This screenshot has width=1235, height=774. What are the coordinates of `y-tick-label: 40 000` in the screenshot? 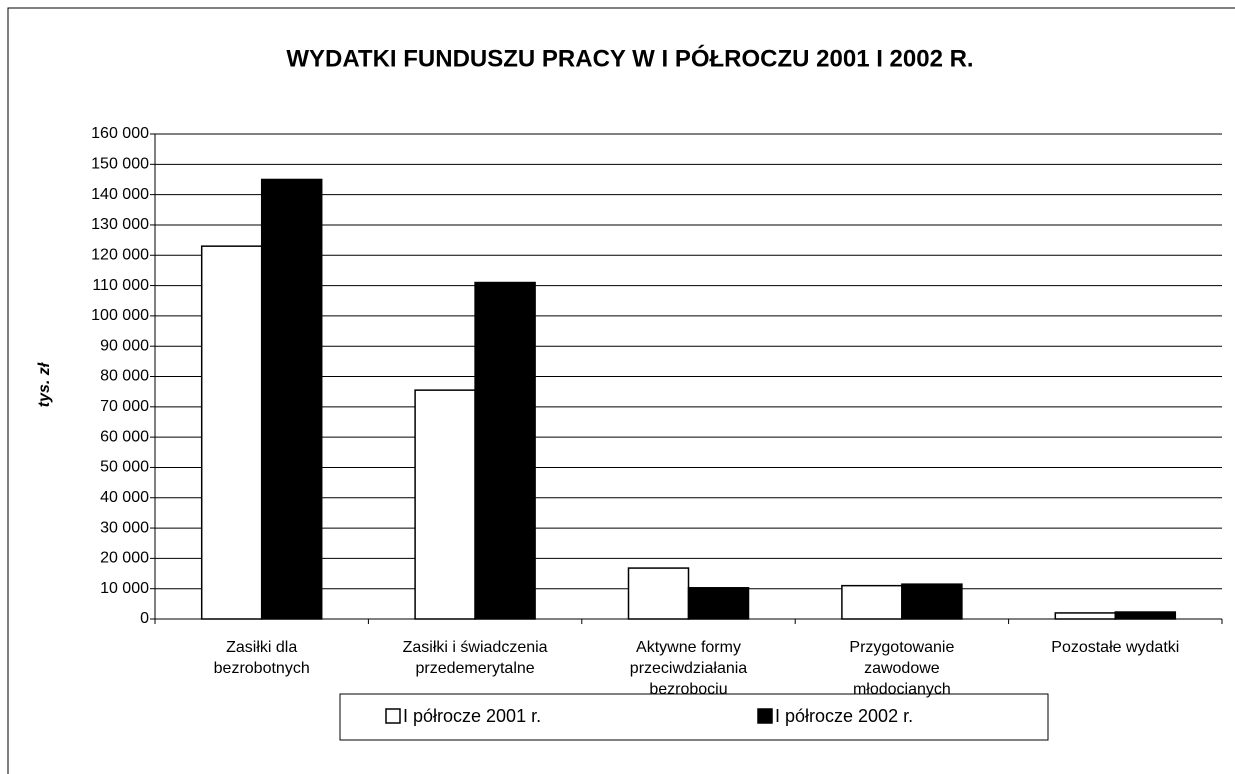 It's located at (124, 497).